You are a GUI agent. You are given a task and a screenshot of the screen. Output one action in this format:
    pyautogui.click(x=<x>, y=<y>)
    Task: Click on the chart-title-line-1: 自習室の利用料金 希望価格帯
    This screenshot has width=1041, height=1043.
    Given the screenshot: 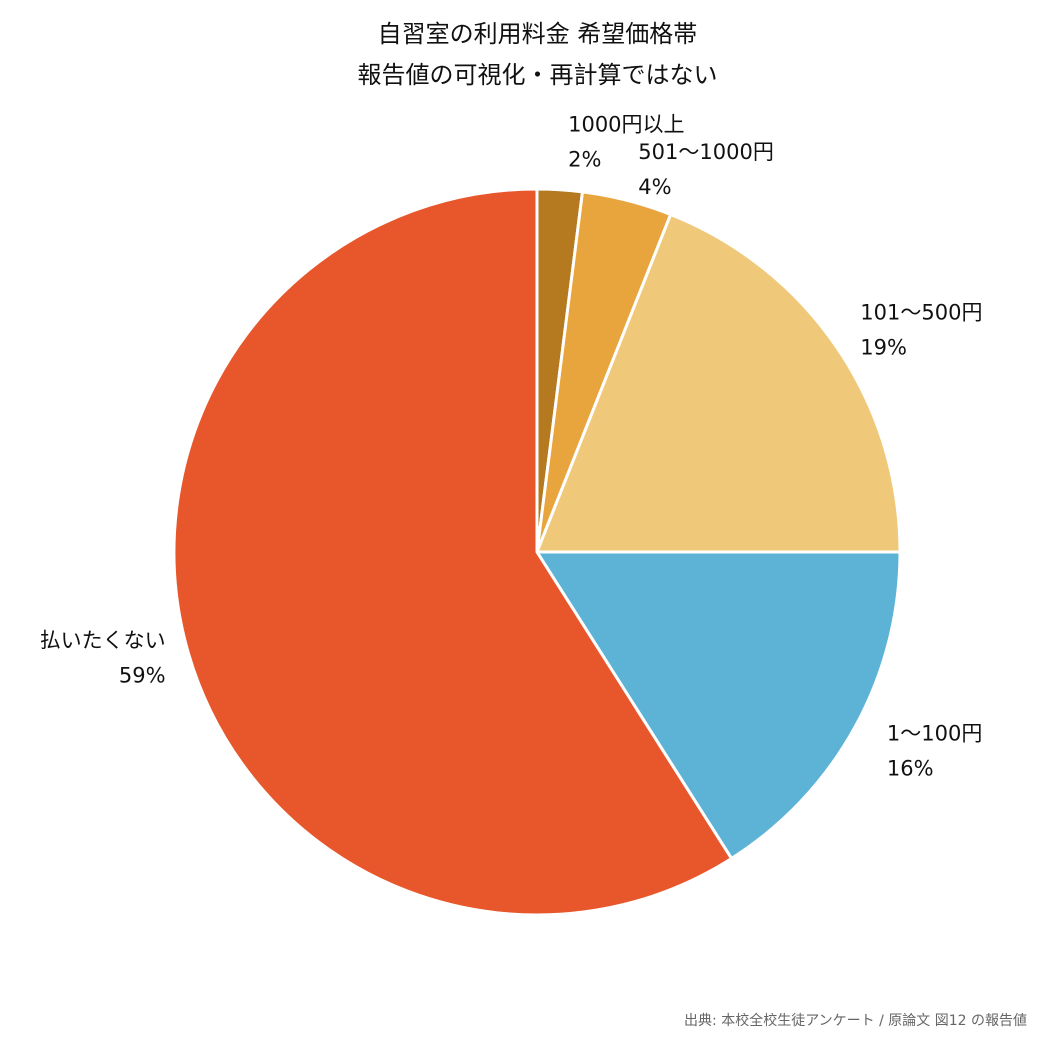 What is the action you would take?
    pyautogui.click(x=537, y=34)
    